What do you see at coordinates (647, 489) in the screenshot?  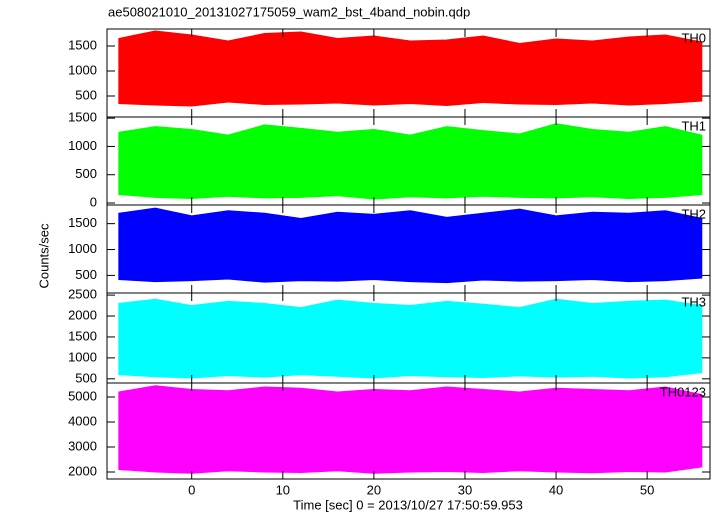 I see `x-tick-label: 50` at bounding box center [647, 489].